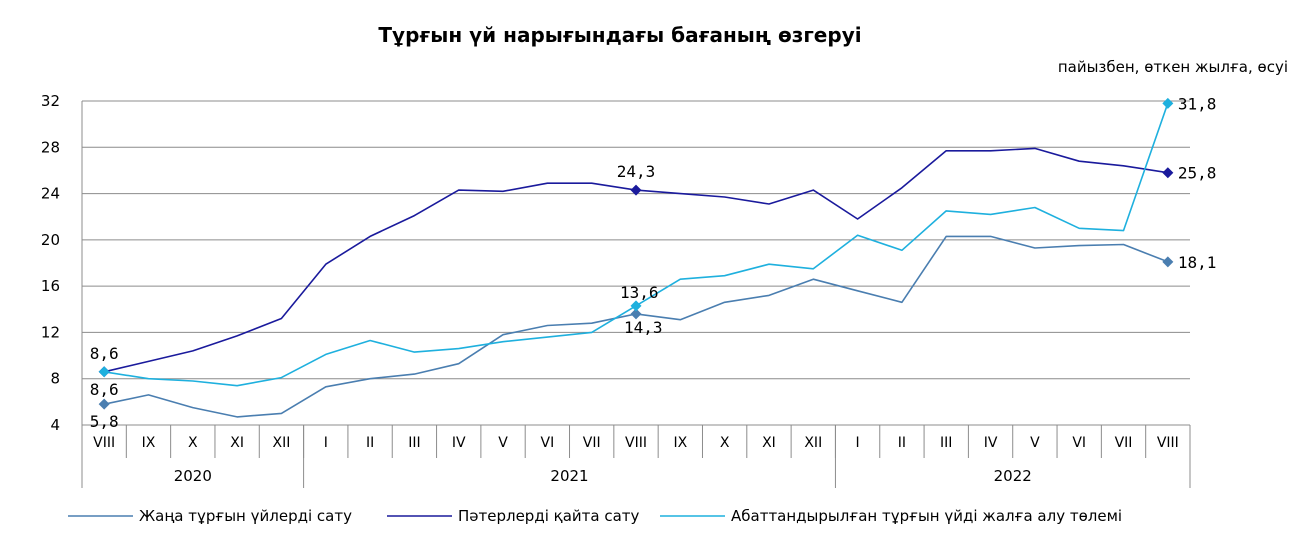 Image resolution: width=1311 pixels, height=543 pixels. What do you see at coordinates (50, 332) in the screenshot?
I see `y-tick-label: 12` at bounding box center [50, 332].